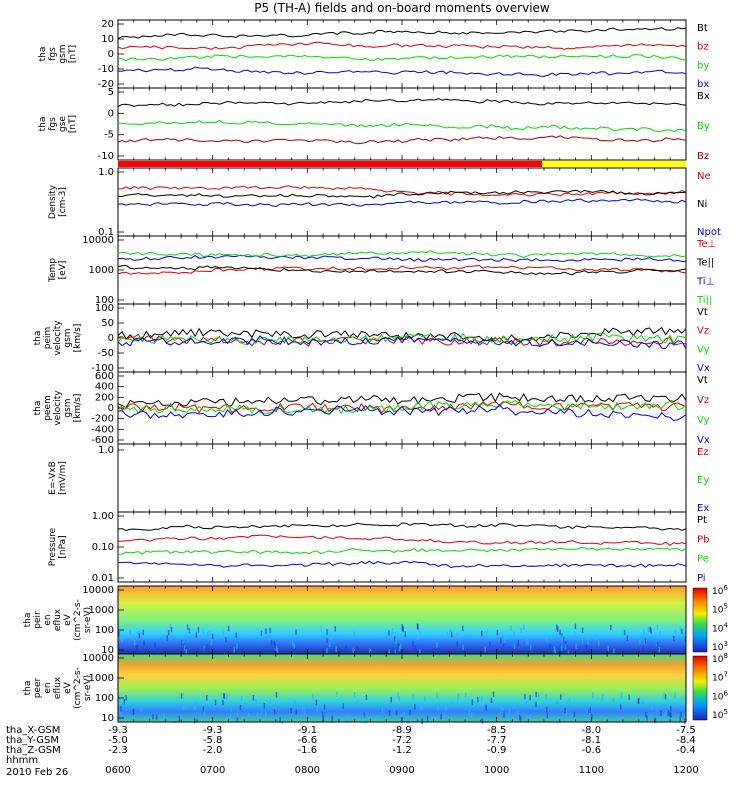  What do you see at coordinates (373, 54) in the screenshot?
I see `panel-fgs-gsm: 20 10 0 -10 -20 tha fgs gsm [nT] Bt bz by bx` at bounding box center [373, 54].